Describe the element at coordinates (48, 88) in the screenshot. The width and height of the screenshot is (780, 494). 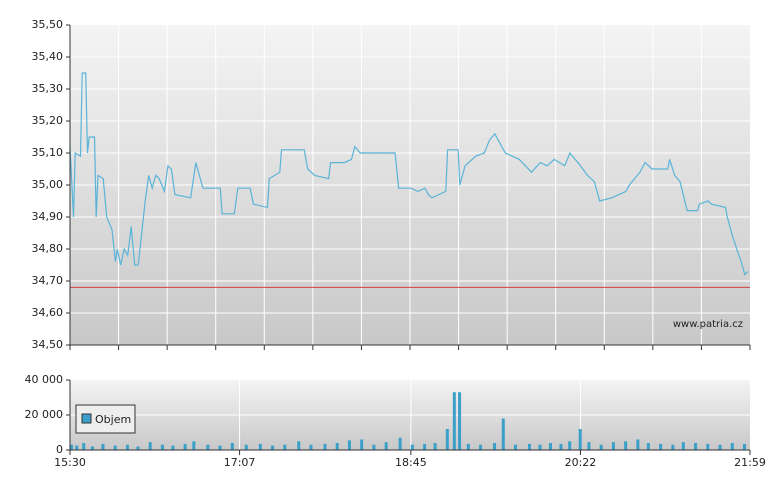
I see `y-tick-label: 35,30` at that location.